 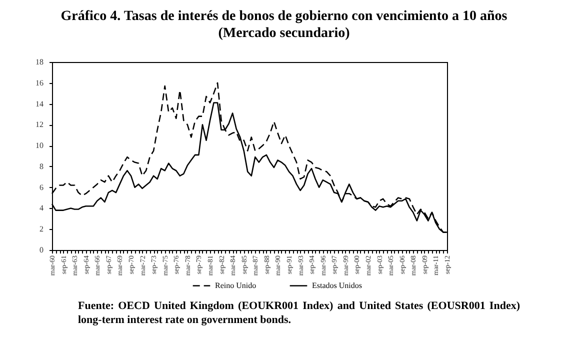 What do you see at coordinates (40, 83) in the screenshot?
I see `y-tick-label: 16` at bounding box center [40, 83].